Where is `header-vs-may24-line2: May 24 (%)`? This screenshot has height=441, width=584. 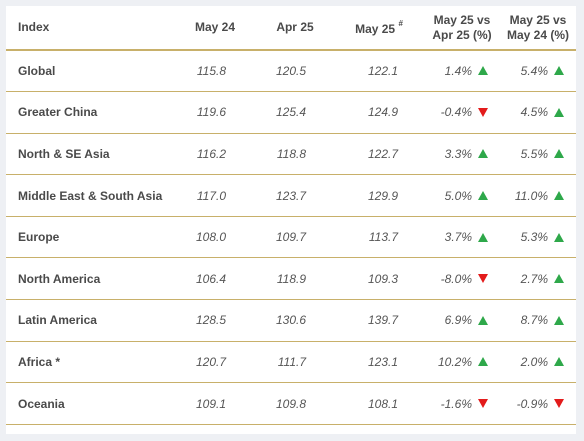 header-vs-may24-line2: May 24 (%) is located at coordinates (538, 34).